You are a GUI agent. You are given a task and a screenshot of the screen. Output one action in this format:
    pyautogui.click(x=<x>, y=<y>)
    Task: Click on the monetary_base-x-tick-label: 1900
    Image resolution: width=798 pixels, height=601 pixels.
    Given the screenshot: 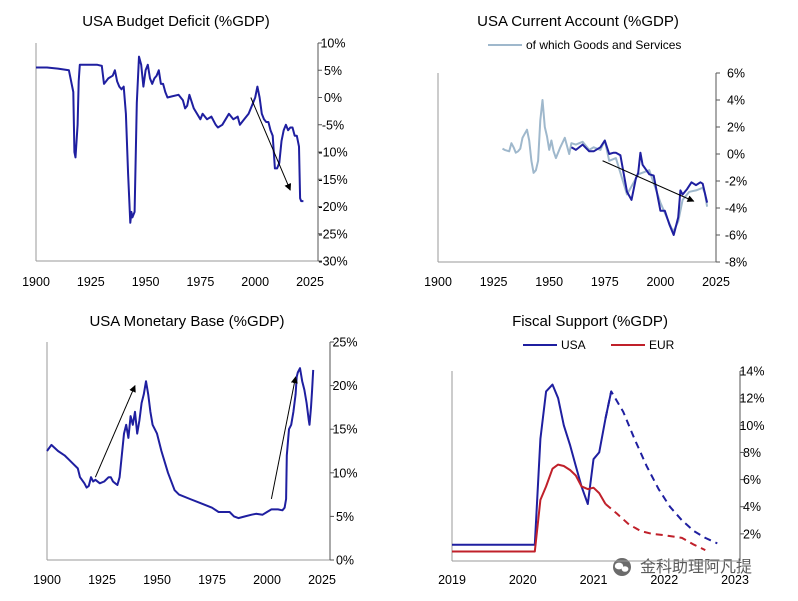 What is the action you would take?
    pyautogui.click(x=47, y=580)
    